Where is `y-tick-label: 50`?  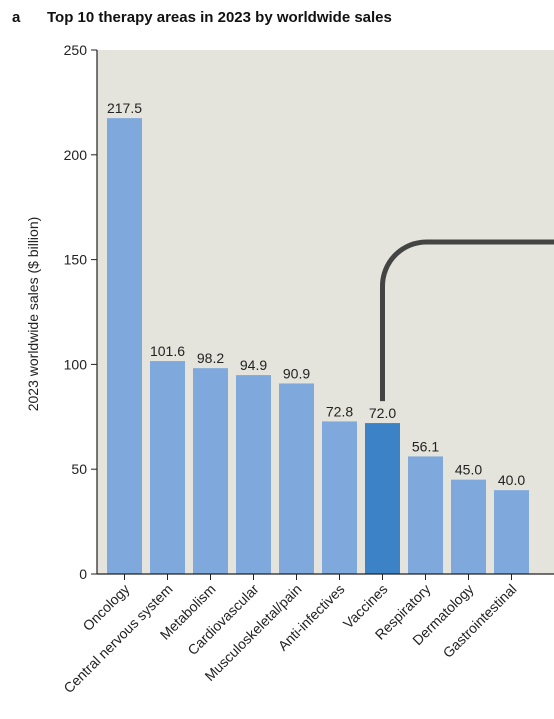
y-tick-label: 50 is located at coordinates (79, 469).